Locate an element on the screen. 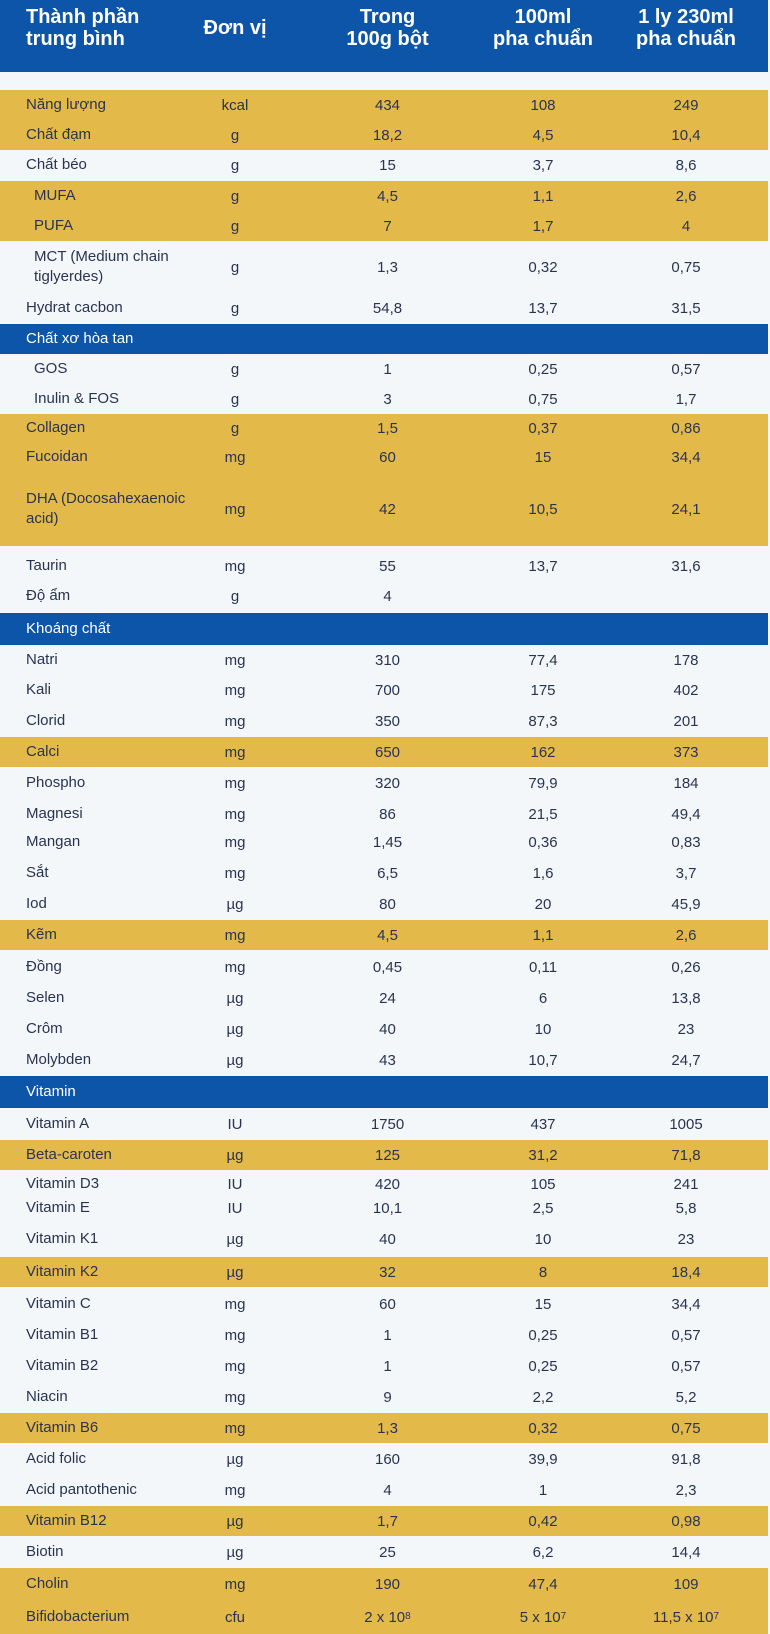 This screenshot has height=1634, width=770. cell-per-100g: 4 is located at coordinates (387, 1490).